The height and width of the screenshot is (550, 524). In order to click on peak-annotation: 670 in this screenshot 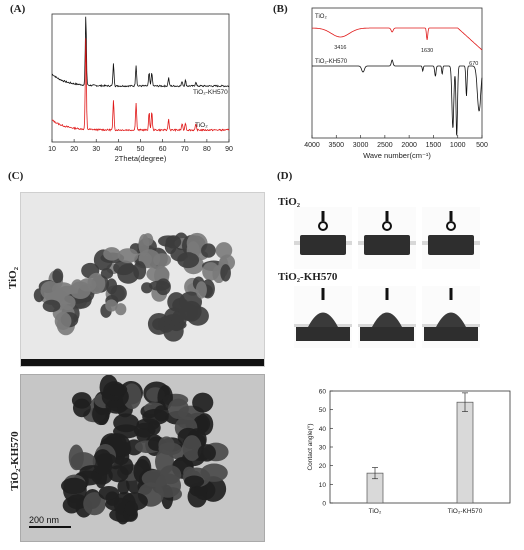, I will do `click(473, 64)`.